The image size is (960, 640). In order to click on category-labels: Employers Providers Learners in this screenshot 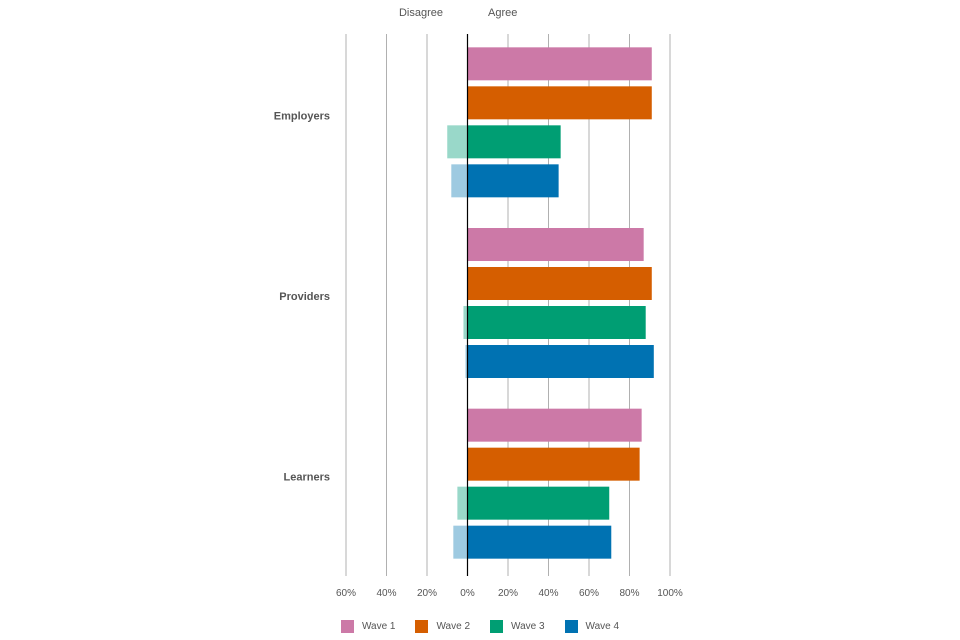, I will do `click(302, 296)`.